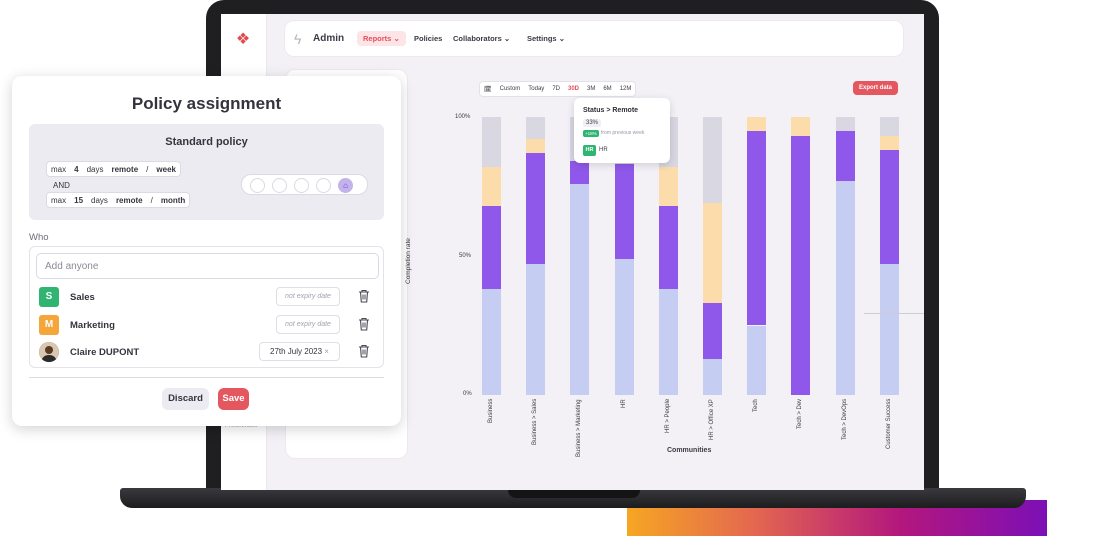 The width and height of the screenshot is (1118, 553). I want to click on x-tick-label: Customer Success, so click(888, 423).